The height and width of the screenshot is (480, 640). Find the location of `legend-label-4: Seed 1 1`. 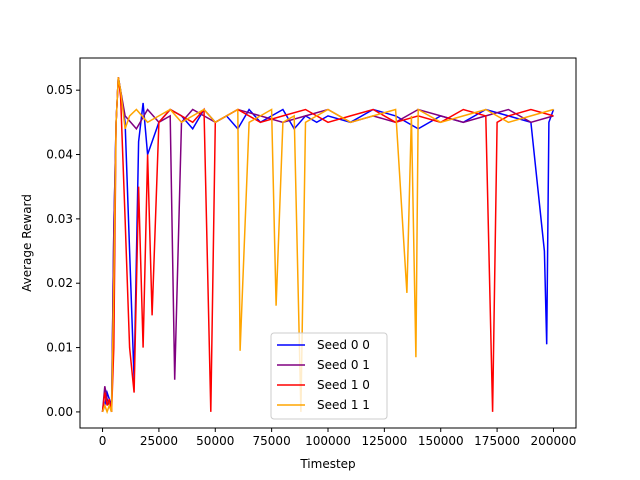

legend-label-4: Seed 1 1 is located at coordinates (343, 405).